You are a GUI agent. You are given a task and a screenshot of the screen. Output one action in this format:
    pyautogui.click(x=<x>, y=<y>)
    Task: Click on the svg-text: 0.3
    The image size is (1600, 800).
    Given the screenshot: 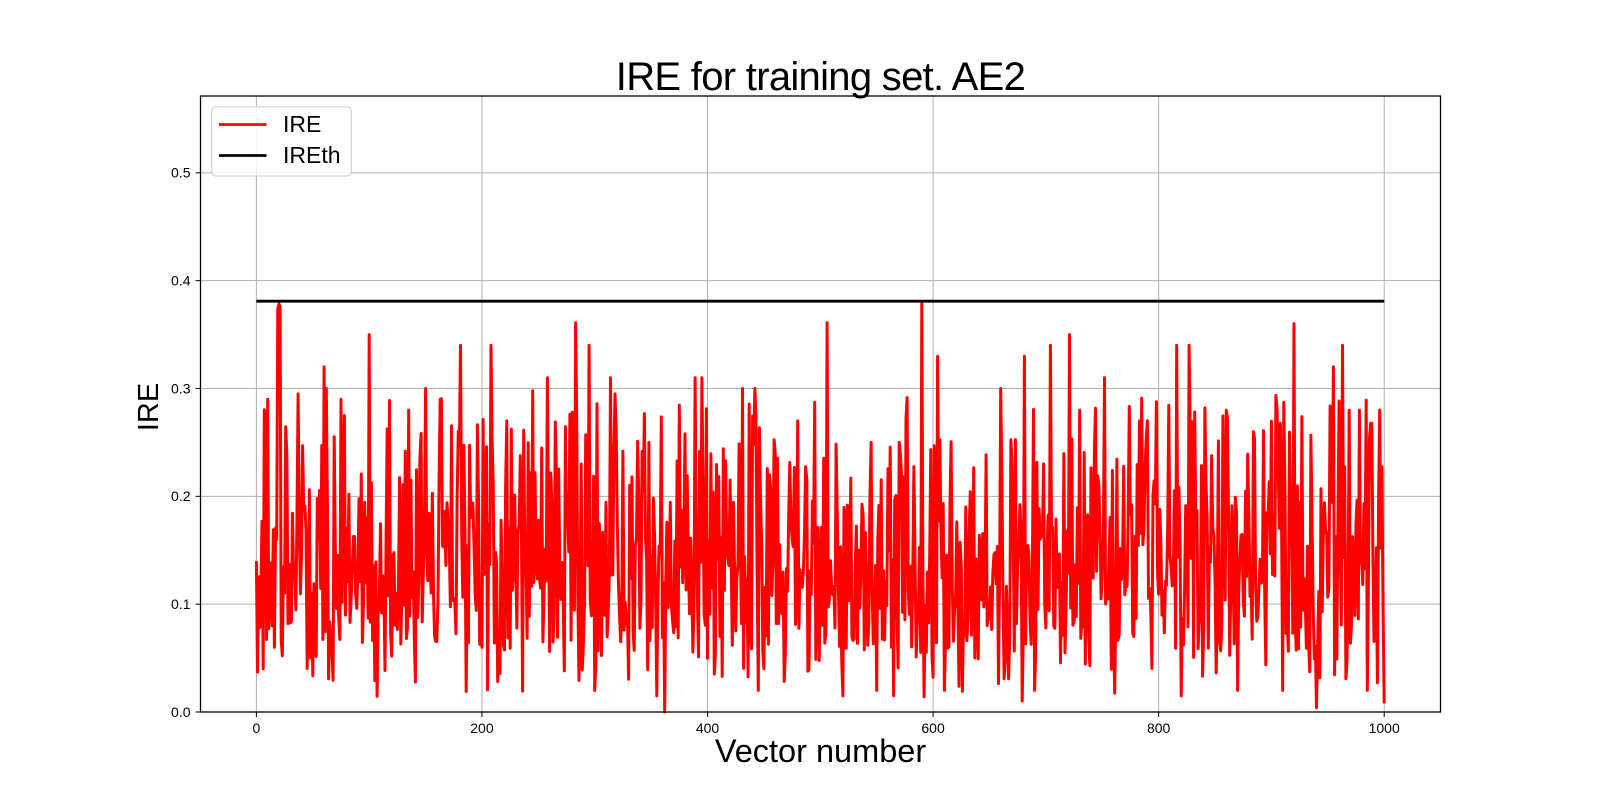 What is the action you would take?
    pyautogui.click(x=181, y=388)
    